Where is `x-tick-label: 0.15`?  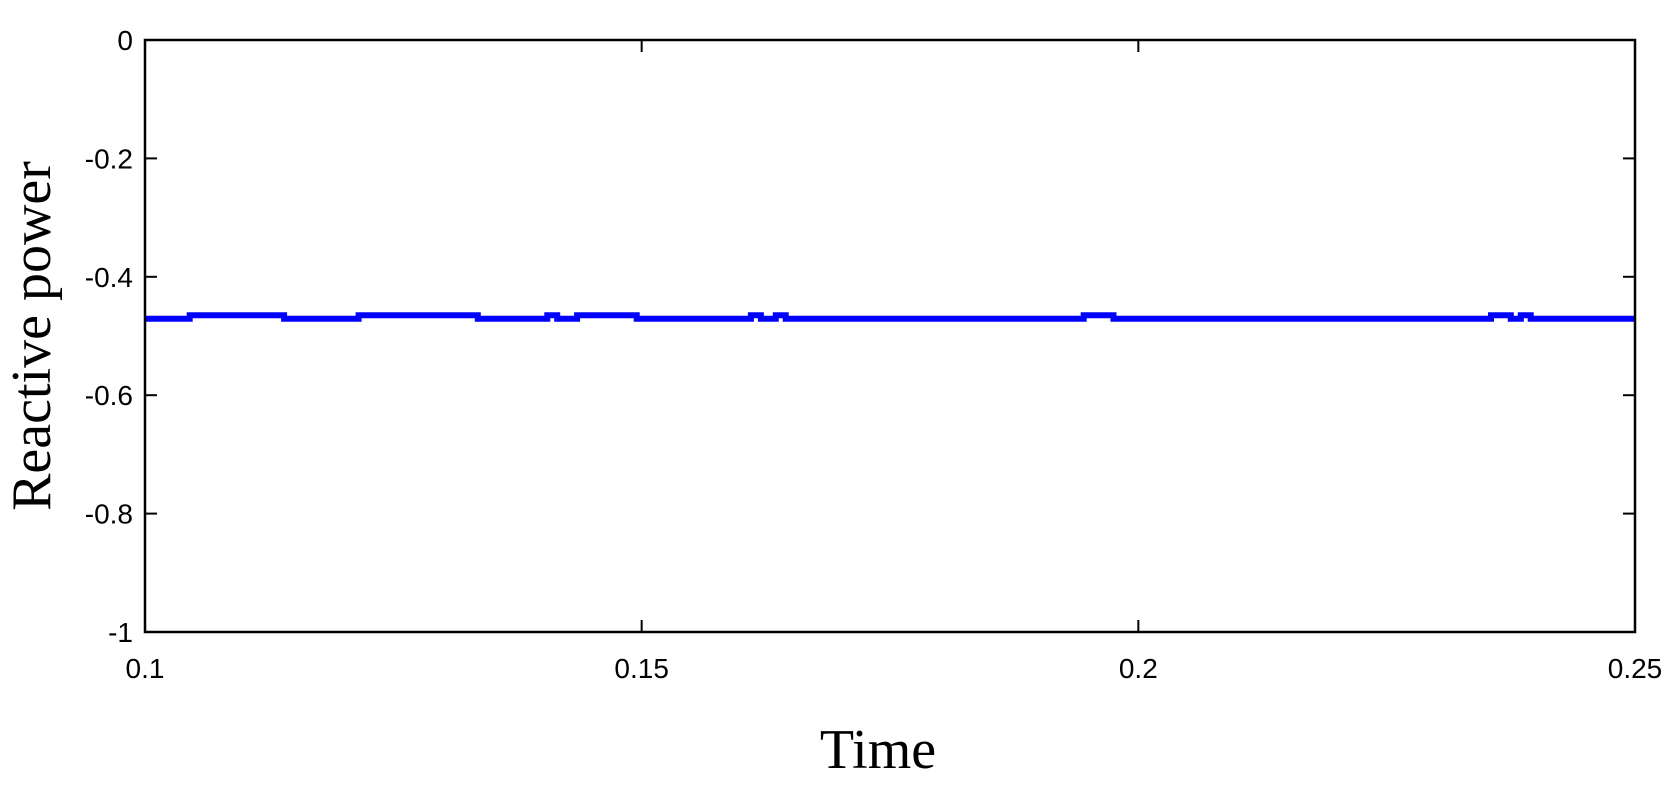
x-tick-label: 0.15 is located at coordinates (641, 668).